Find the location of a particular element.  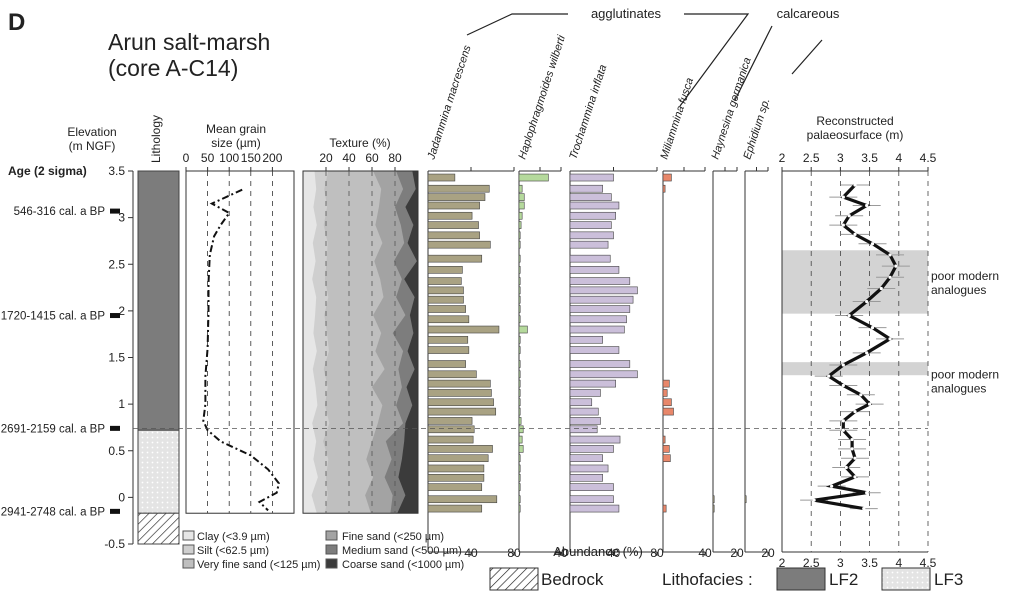

texture-tick-label: 80 is located at coordinates (395, 158).